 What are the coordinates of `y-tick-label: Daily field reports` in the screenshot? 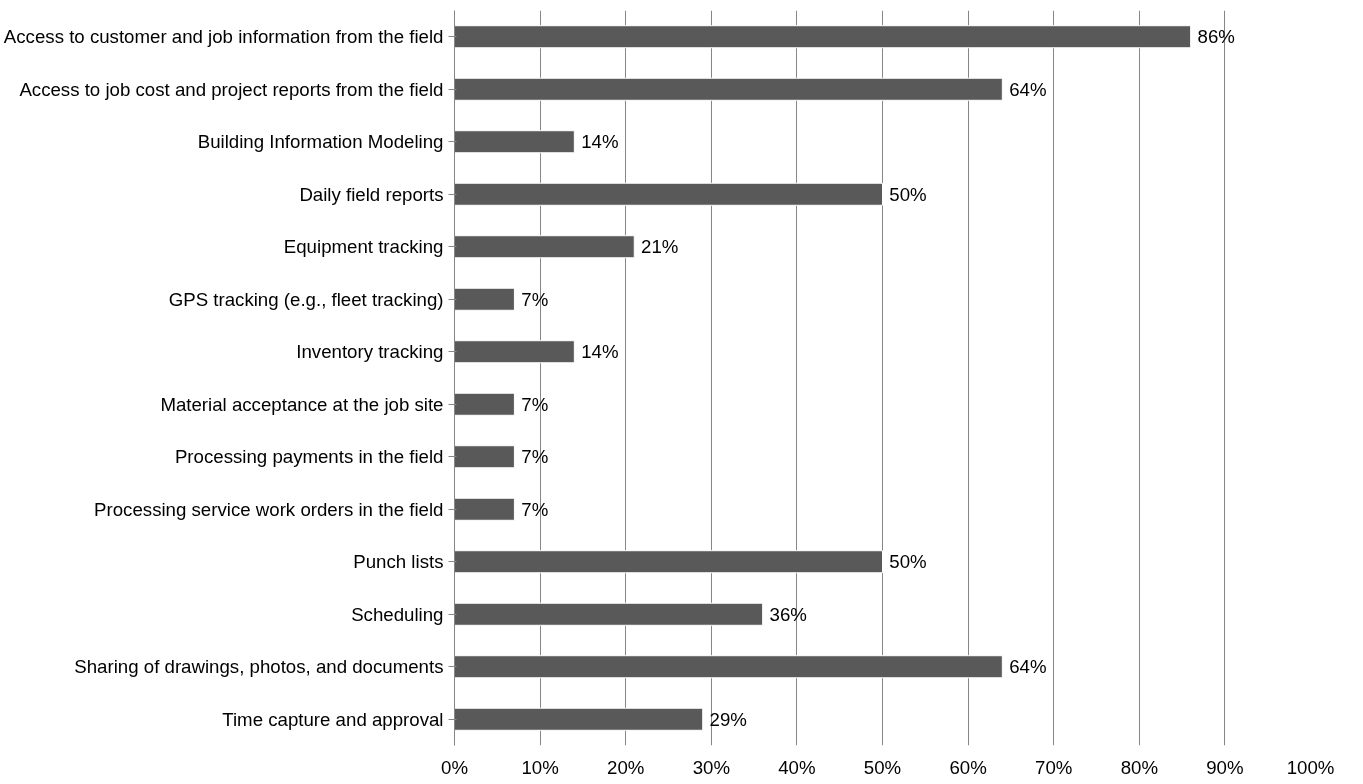 It's located at (371, 194).